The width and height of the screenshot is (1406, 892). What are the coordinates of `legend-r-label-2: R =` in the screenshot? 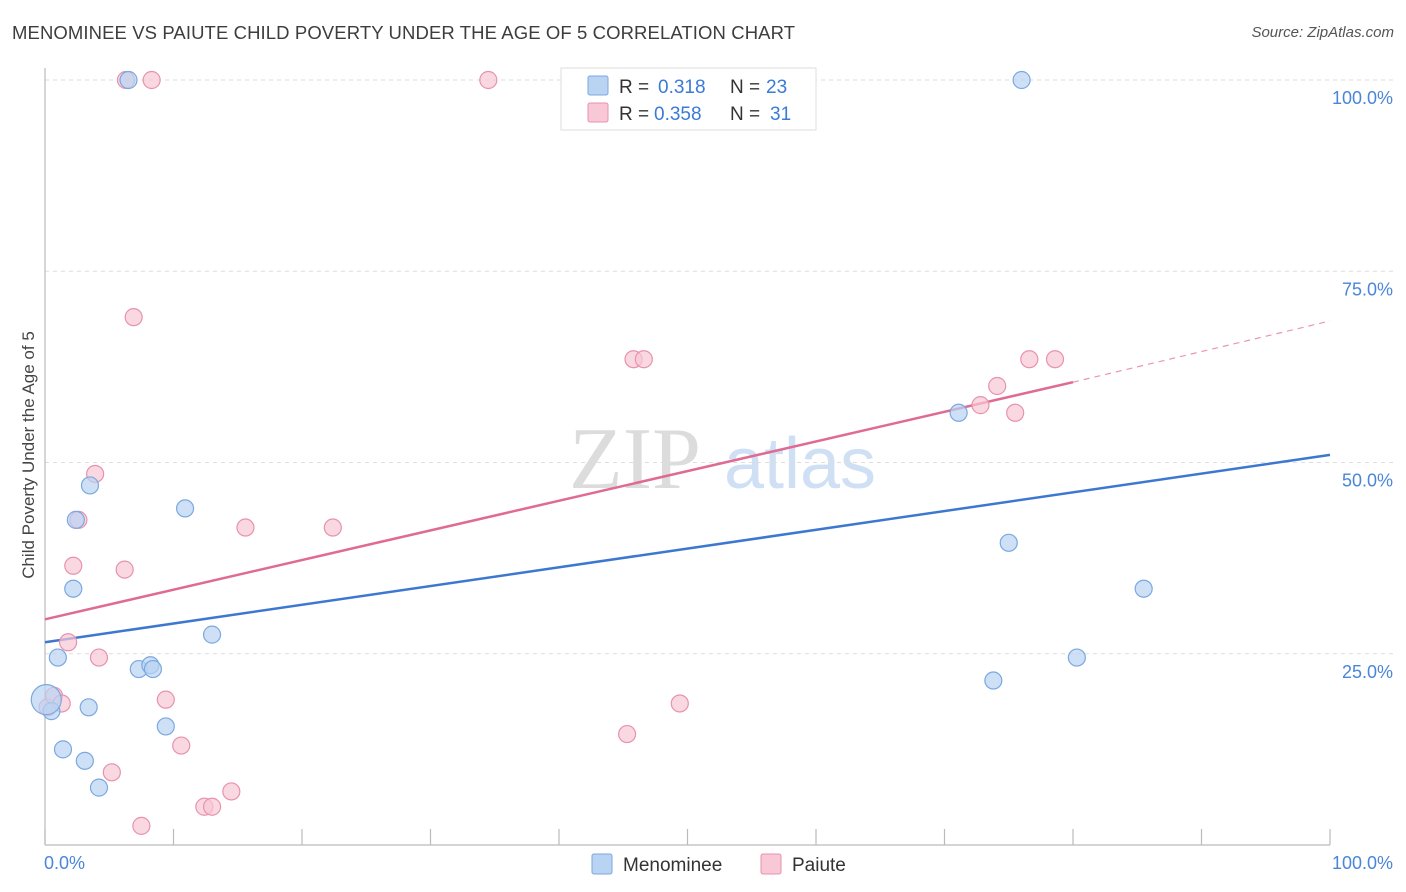 It's located at (634, 114).